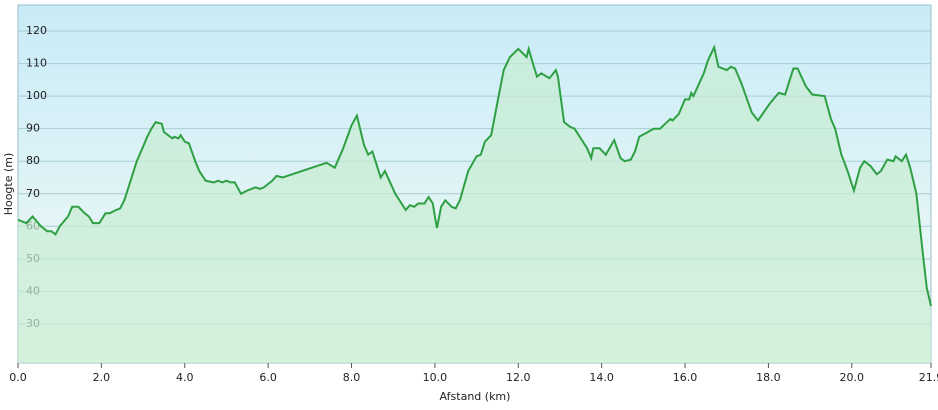 This screenshot has width=938, height=410. What do you see at coordinates (518, 377) in the screenshot?
I see `x-tick-label: 12.0` at bounding box center [518, 377].